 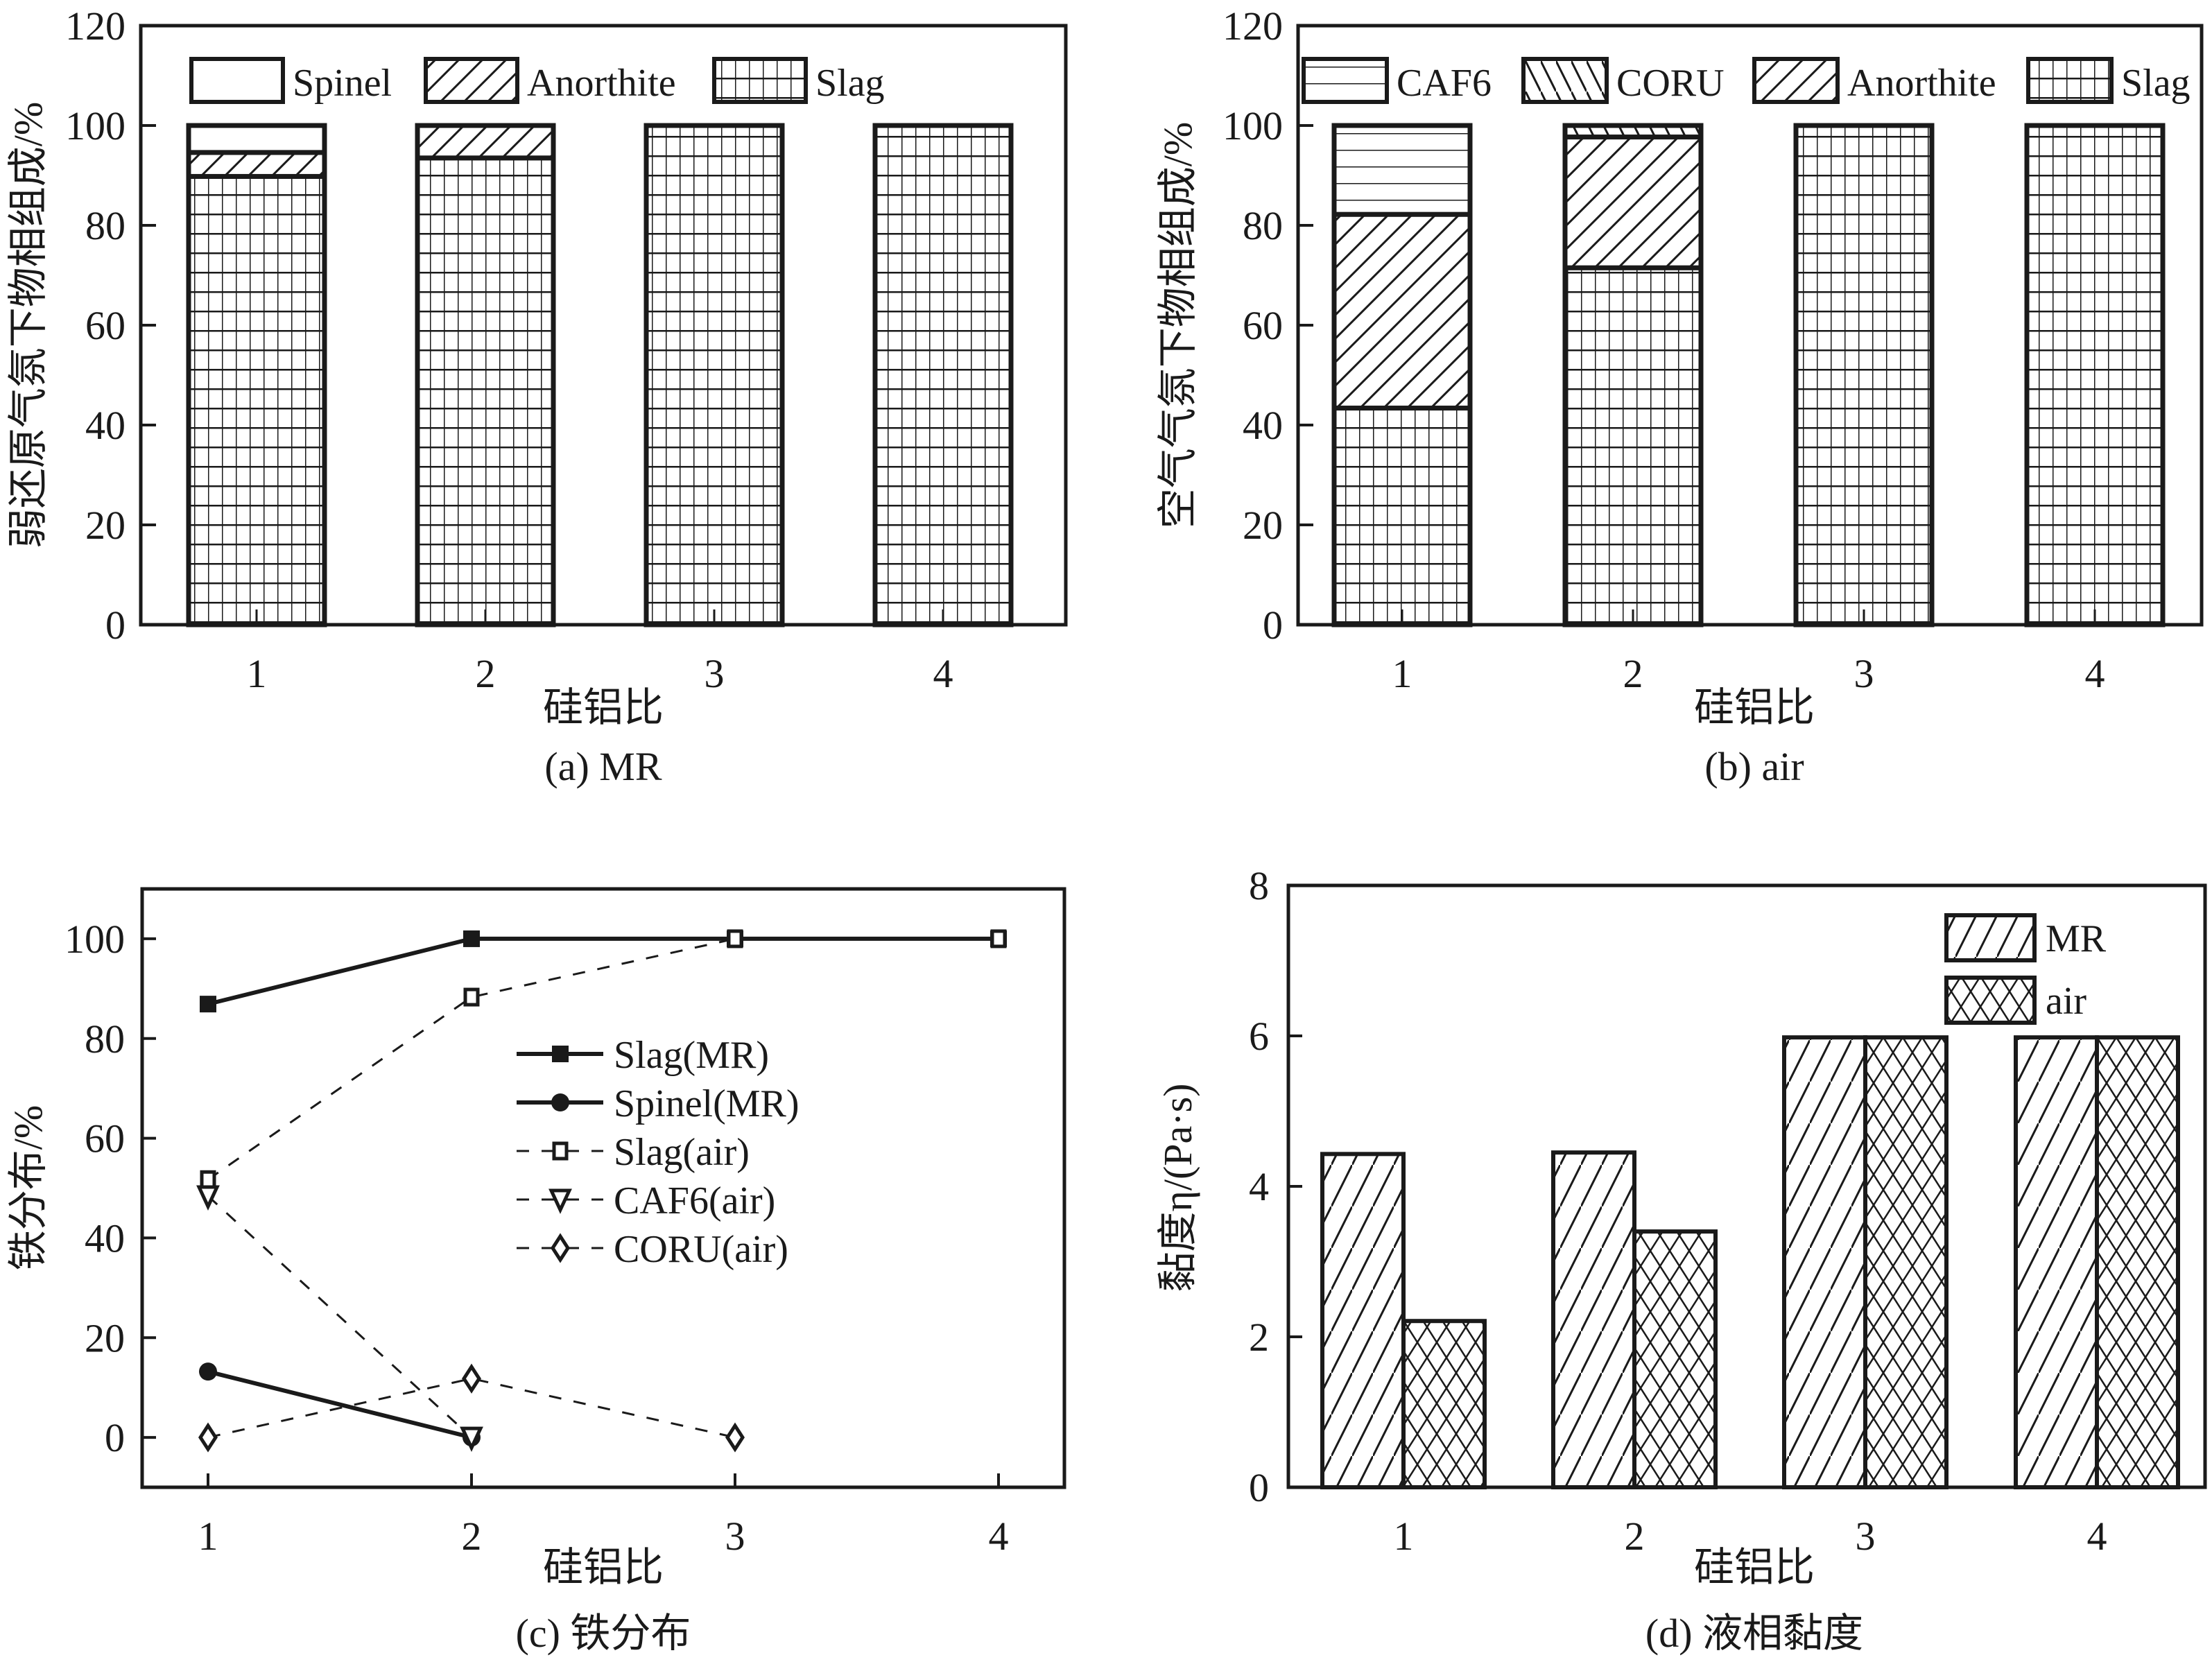 I want to click on data-point-slag-mr-, so click(x=208, y=1004).